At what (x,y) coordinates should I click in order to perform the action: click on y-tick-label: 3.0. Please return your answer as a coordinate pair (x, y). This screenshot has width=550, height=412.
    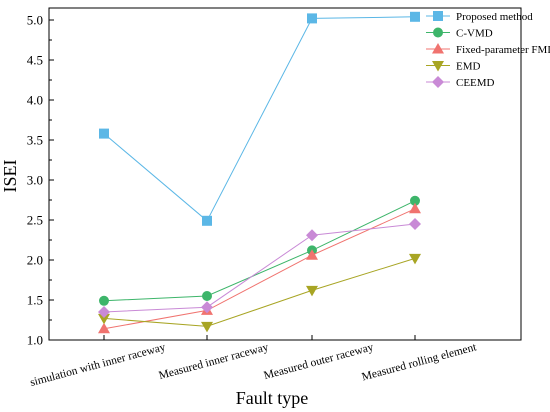
    Looking at the image, I should click on (35, 180).